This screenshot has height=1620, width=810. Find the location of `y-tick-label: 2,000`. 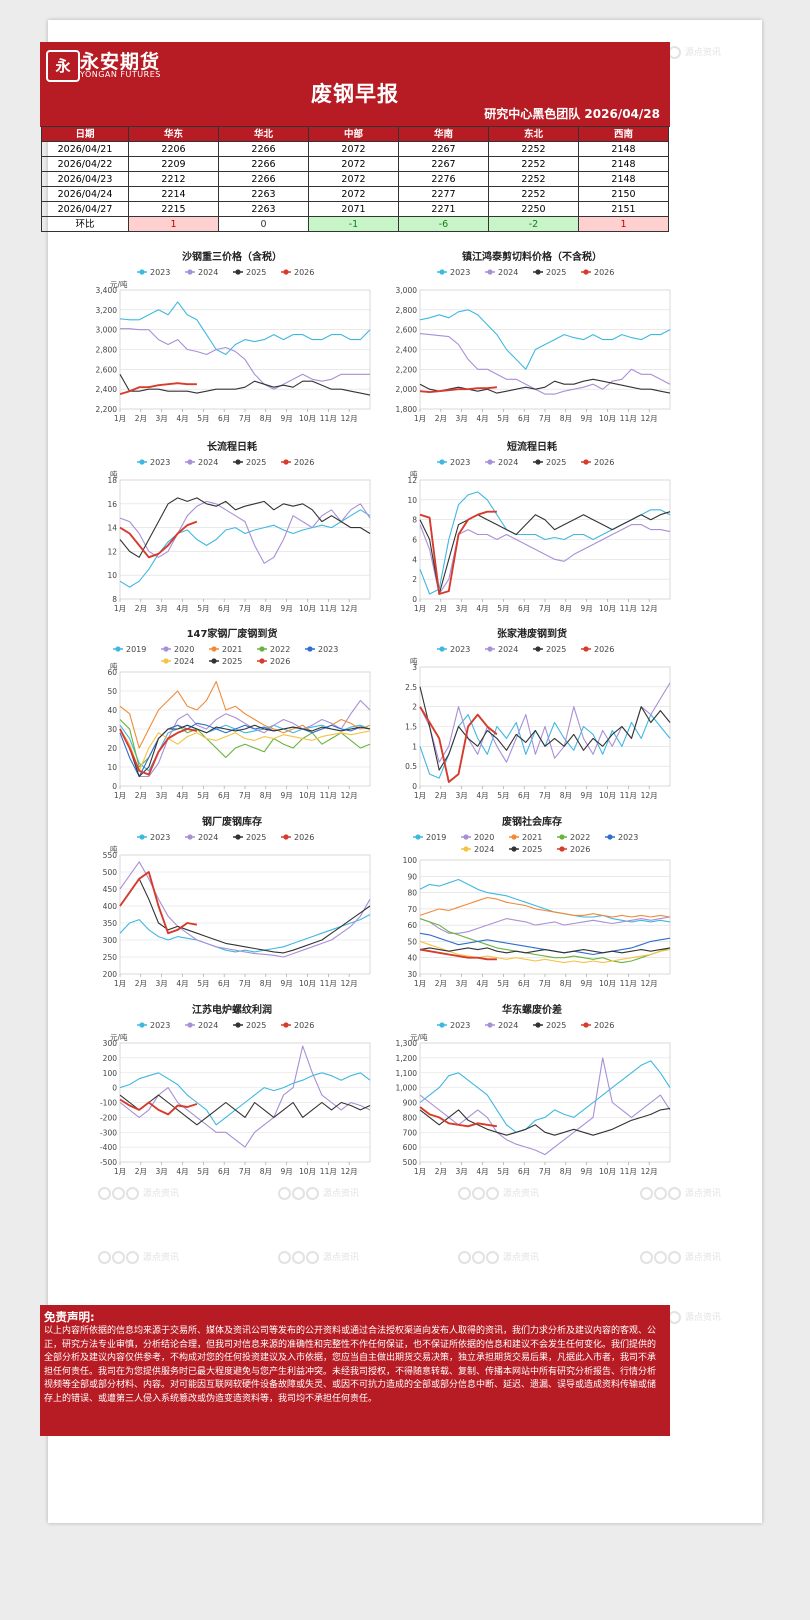

y-tick-label: 2,000 is located at coordinates (407, 389).